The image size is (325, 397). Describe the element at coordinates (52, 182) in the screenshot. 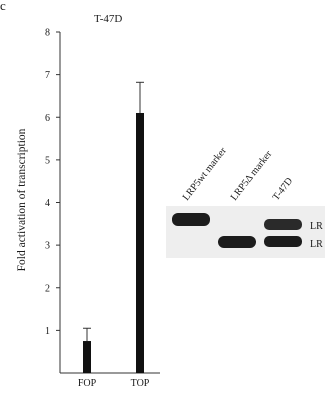

I see `y-ticks: 1 2 3 4 5 6 7 8` at that location.